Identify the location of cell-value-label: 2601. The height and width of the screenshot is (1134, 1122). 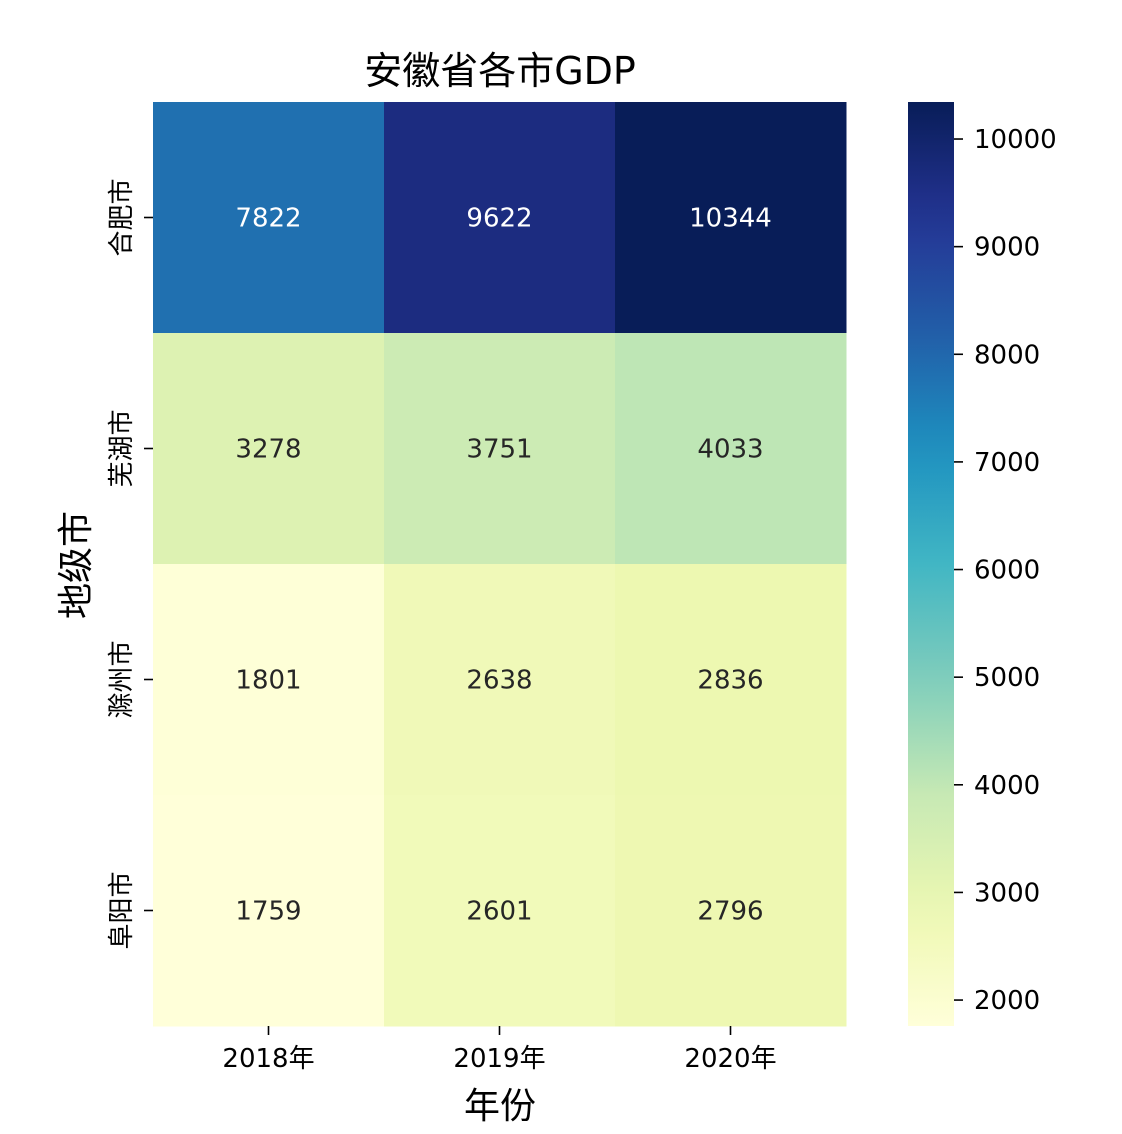
(499, 912).